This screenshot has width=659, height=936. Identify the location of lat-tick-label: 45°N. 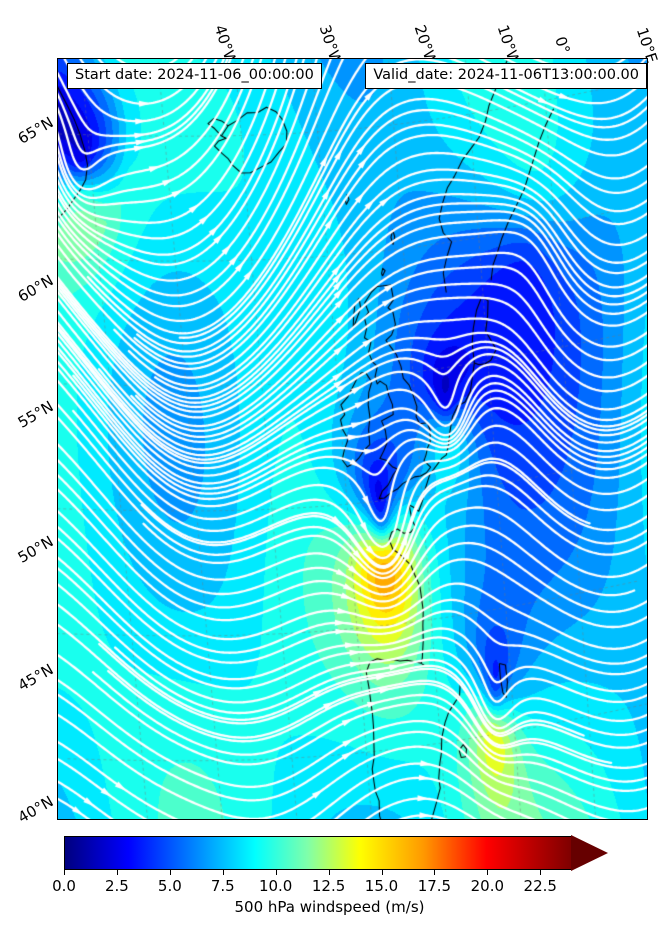
(35, 677).